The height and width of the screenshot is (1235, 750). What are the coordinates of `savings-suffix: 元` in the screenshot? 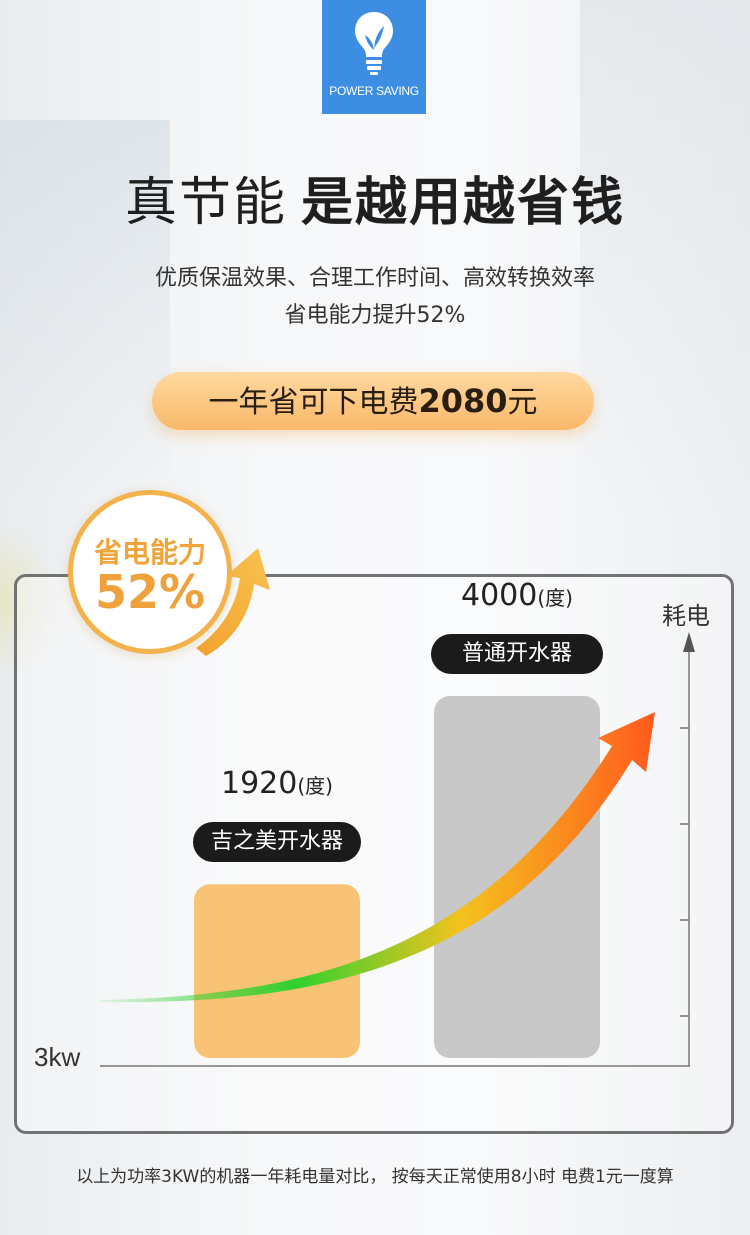 It's located at (522, 402).